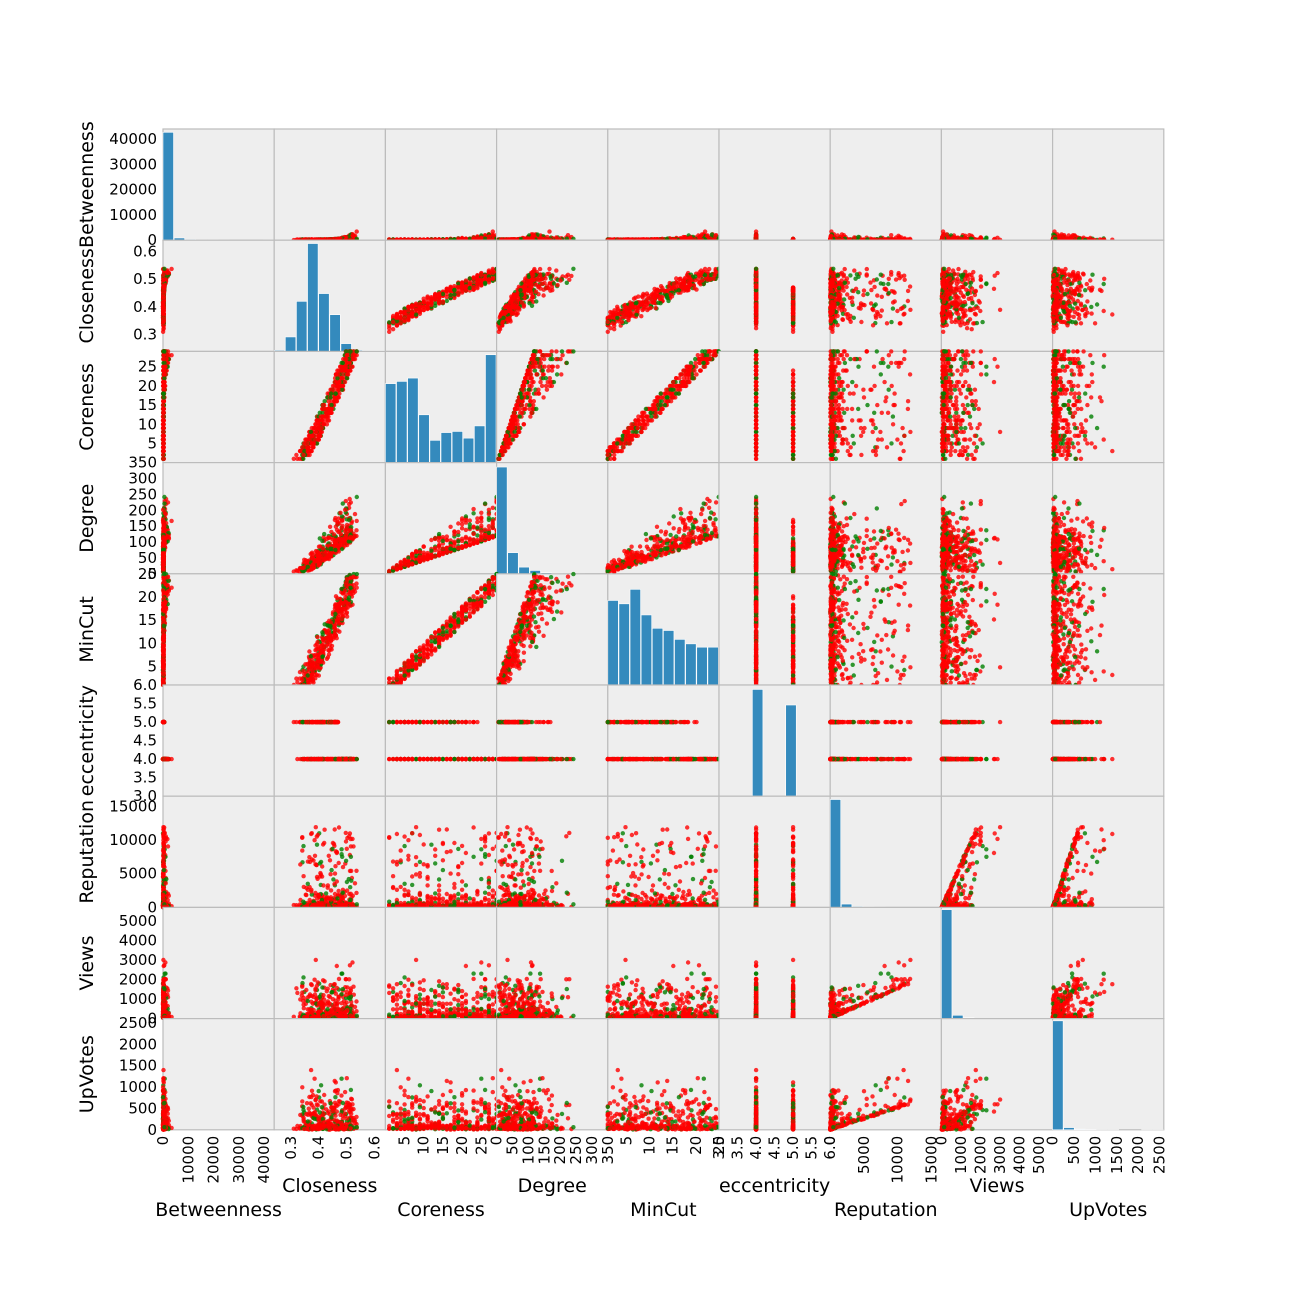 The width and height of the screenshot is (1296, 1296). What do you see at coordinates (218, 184) in the screenshot?
I see `panel-betweenness-vs-betweenness` at bounding box center [218, 184].